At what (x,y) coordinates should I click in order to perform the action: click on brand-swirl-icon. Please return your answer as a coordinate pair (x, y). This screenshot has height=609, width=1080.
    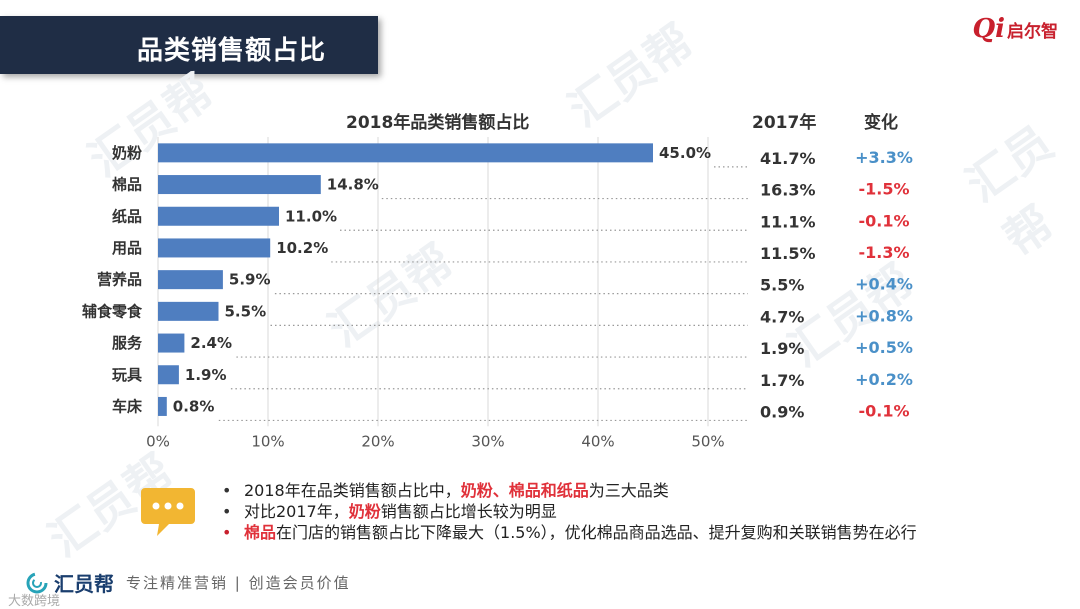
    Looking at the image, I should click on (37, 582).